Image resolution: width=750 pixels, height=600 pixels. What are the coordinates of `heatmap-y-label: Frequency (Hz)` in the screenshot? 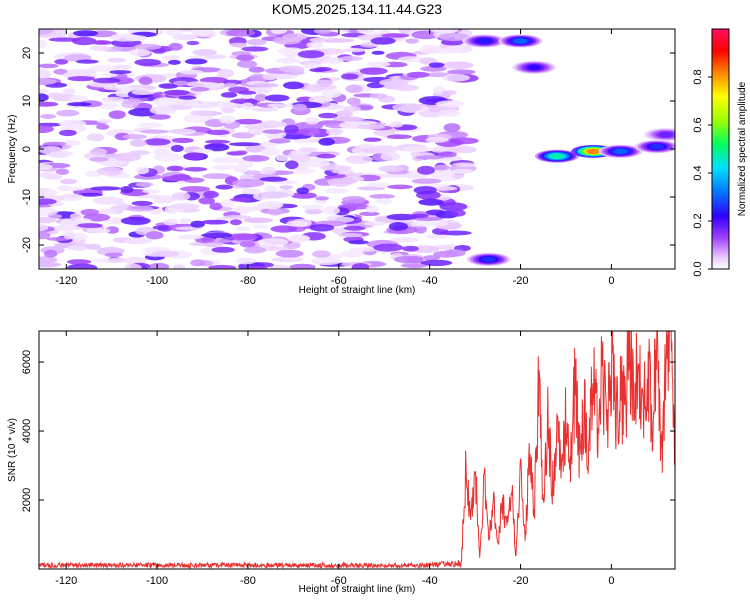 It's located at (12, 149).